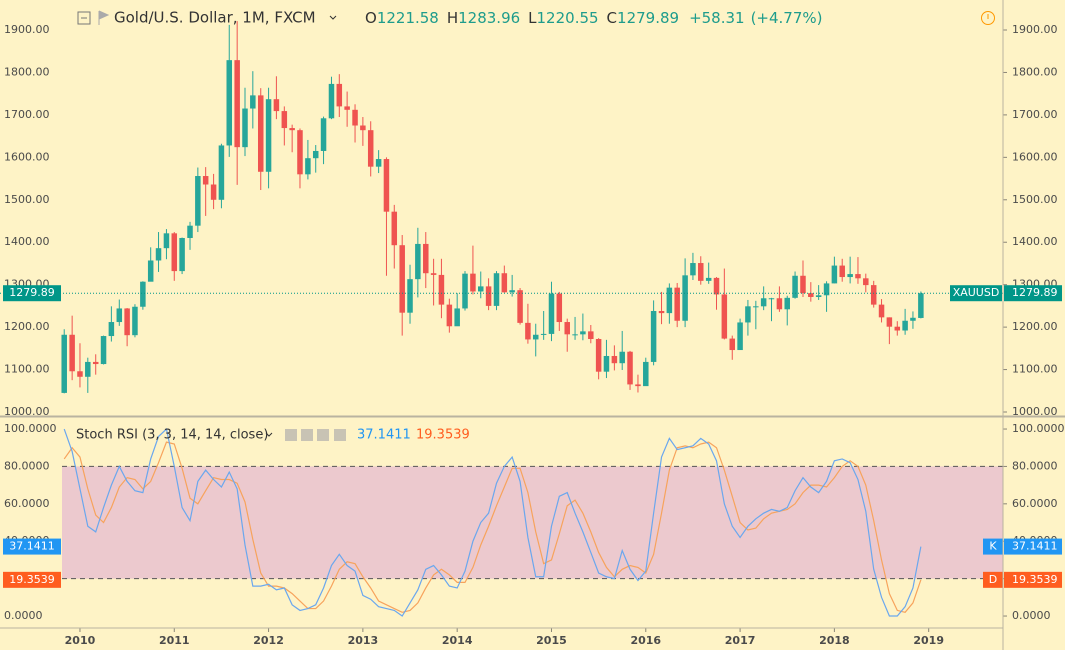  Describe the element at coordinates (27, 326) in the screenshot. I see `y-tick-label: 1200.00` at that location.